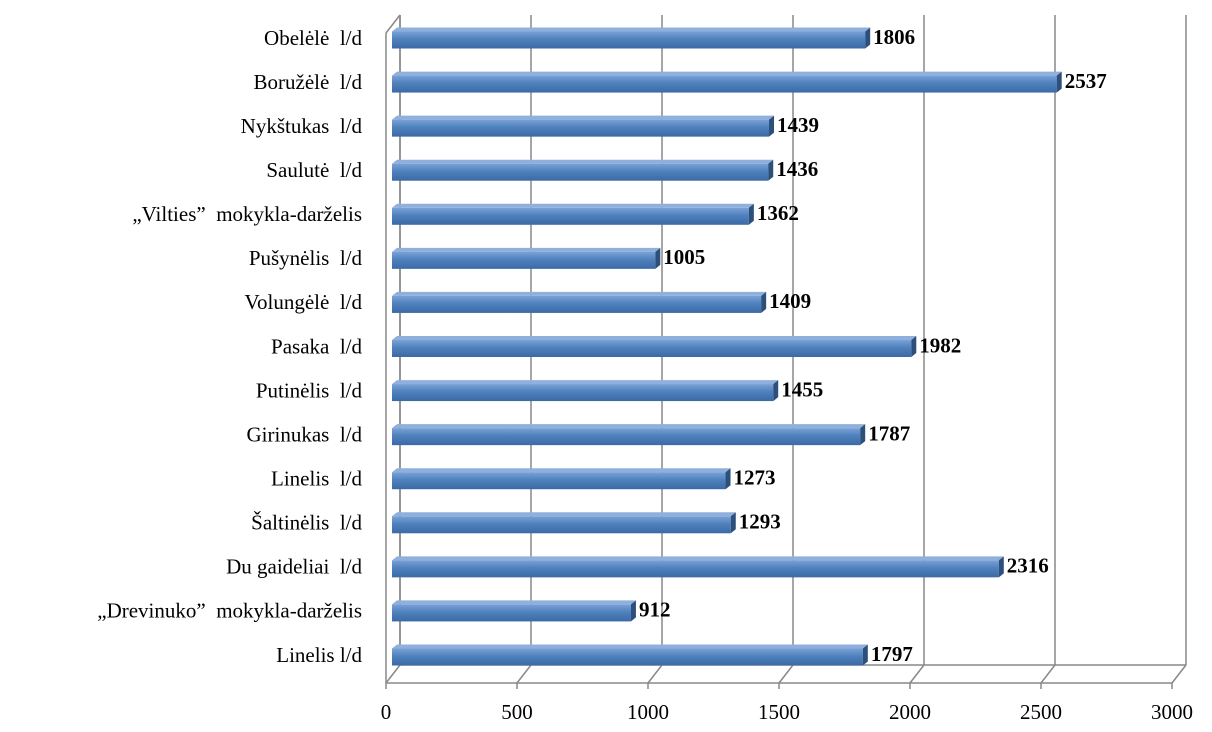 Image resolution: width=1212 pixels, height=732 pixels. I want to click on x-tick-label: 2500, so click(1041, 712).